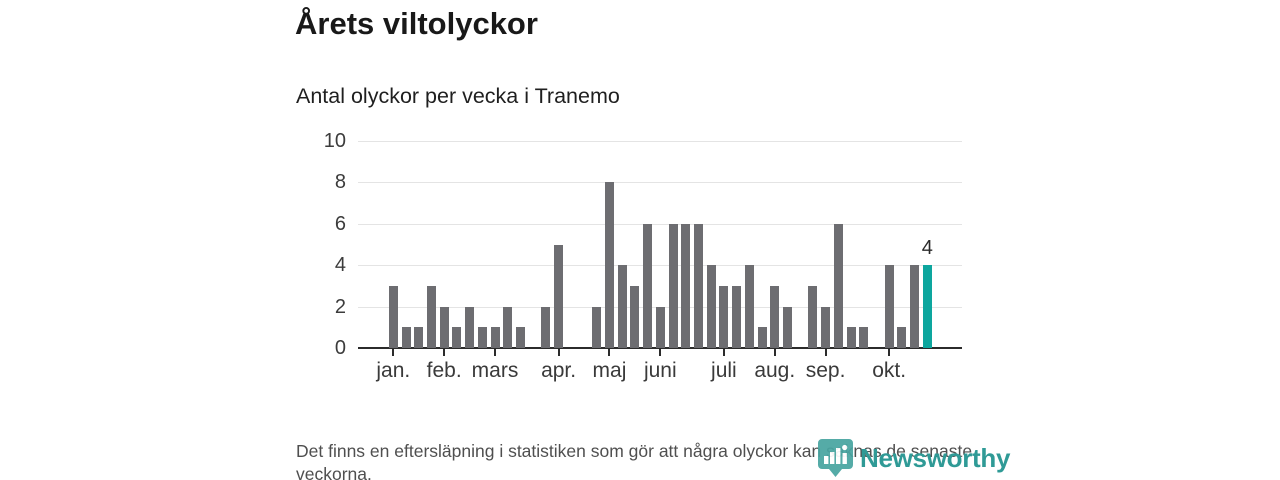 The image size is (1280, 480). Describe the element at coordinates (660, 352) in the screenshot. I see `x-tick-juni` at that location.